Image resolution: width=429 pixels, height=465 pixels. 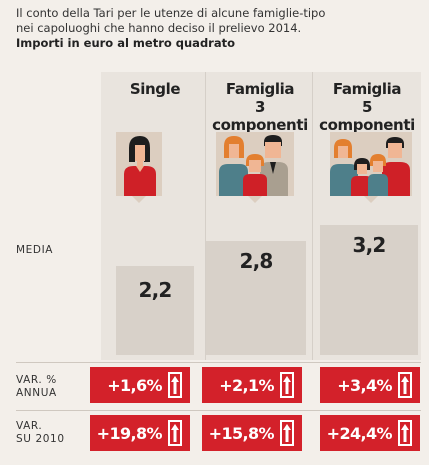 I want to click on var-2010-famiglia-3: +15,8%, so click(x=252, y=433).